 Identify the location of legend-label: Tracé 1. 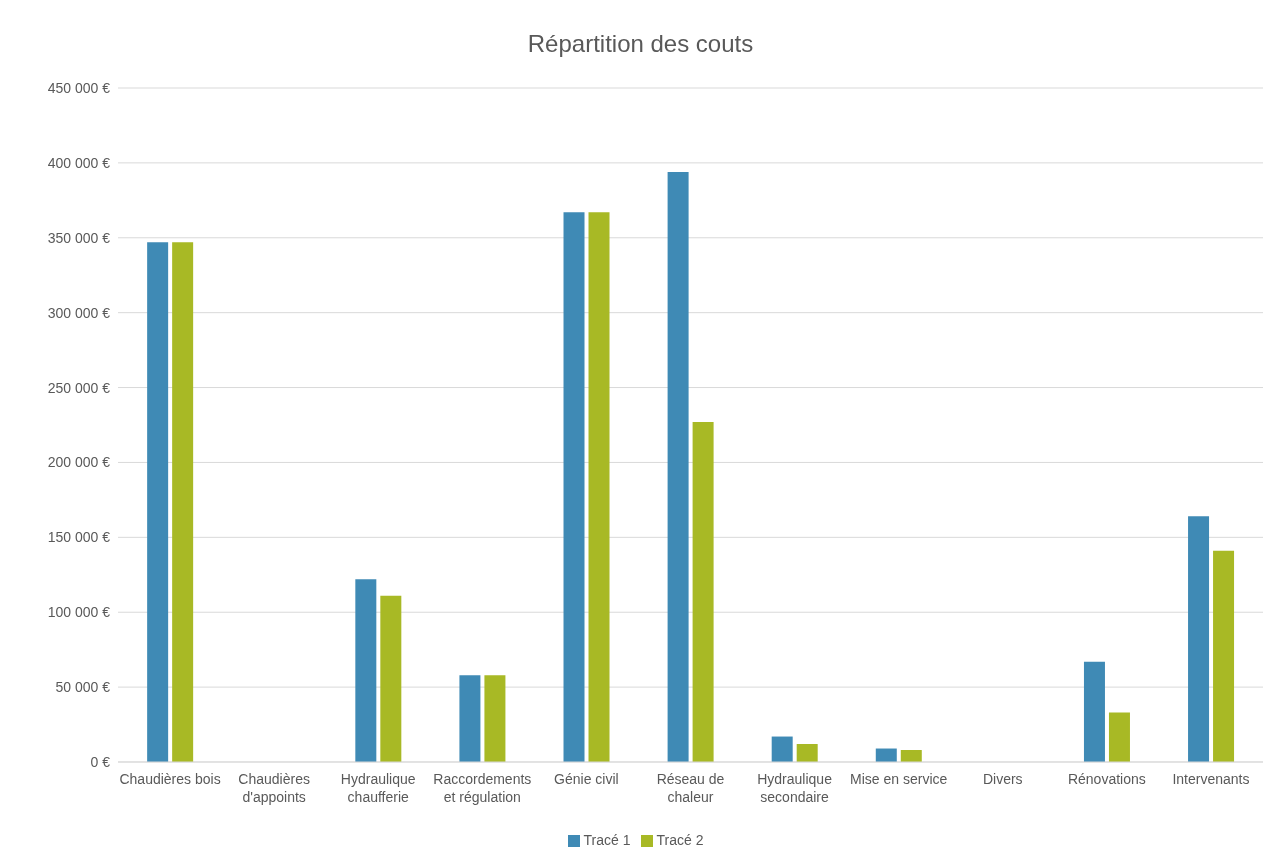
(607, 840).